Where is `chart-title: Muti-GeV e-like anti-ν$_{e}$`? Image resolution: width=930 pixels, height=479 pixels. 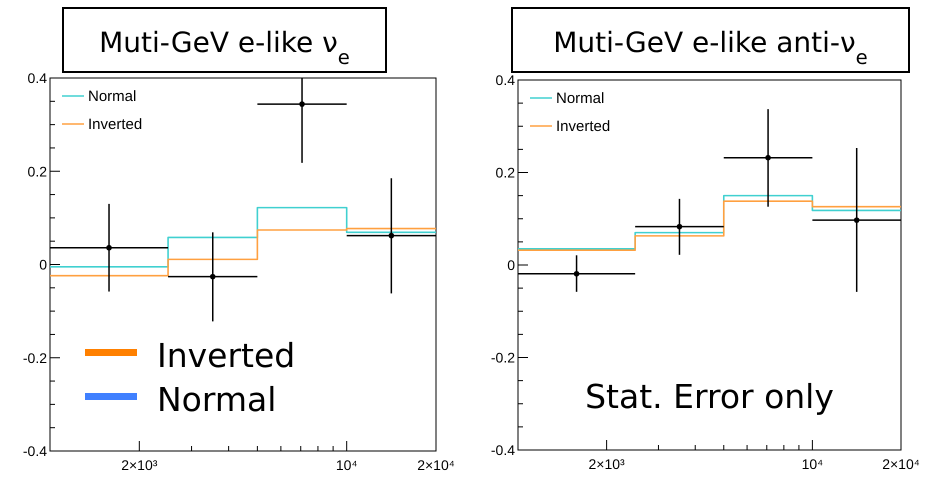 chart-title: Muti-GeV e-like anti-ν$_{e}$ is located at coordinates (710, 47).